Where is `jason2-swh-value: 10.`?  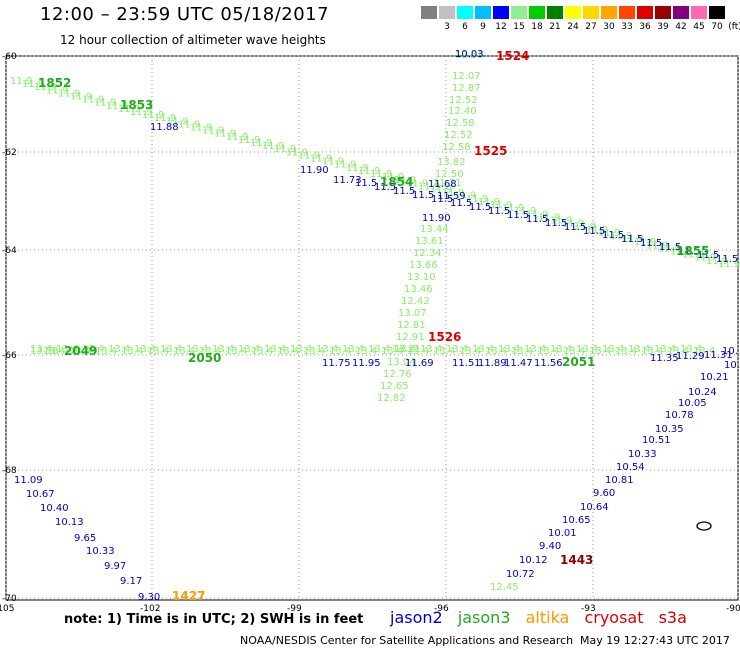
jason2-swh-value: 10. is located at coordinates (730, 351).